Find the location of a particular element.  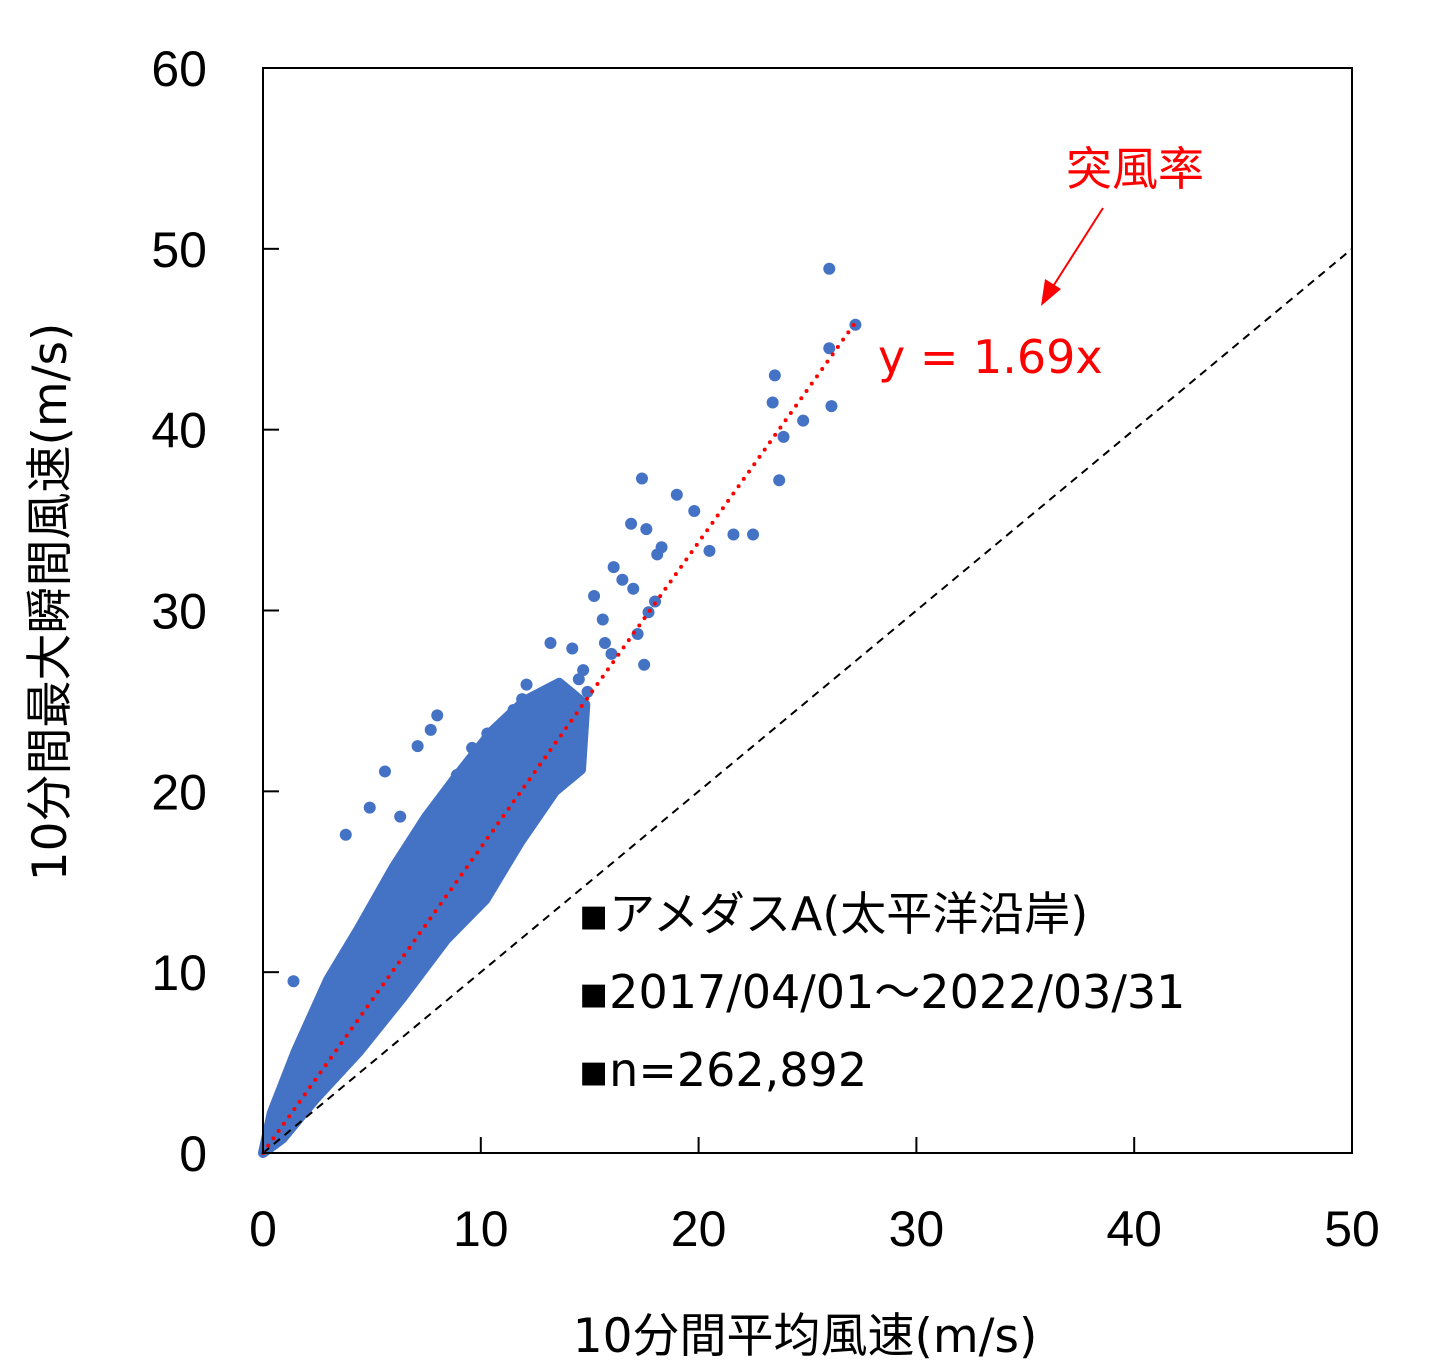

y-tick-label: 50 is located at coordinates (179, 250).